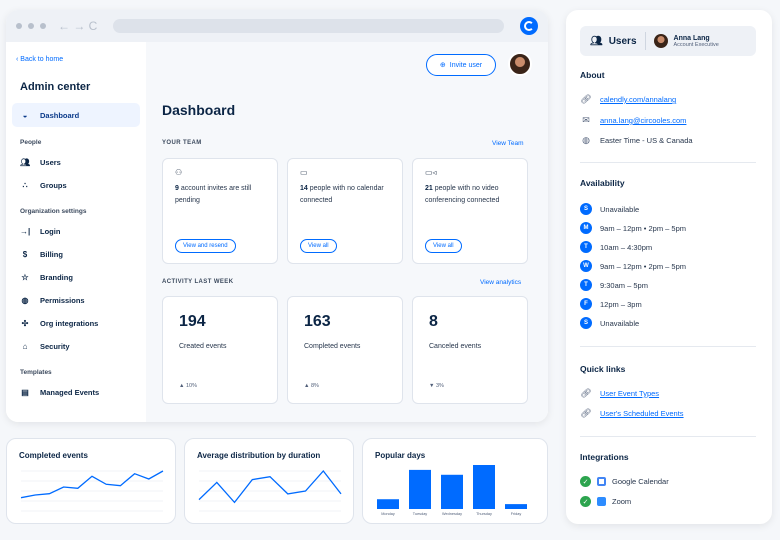 The height and width of the screenshot is (540, 780). Describe the element at coordinates (642, 413) in the screenshot. I see `scheduled-events-link: User's Scheduled Events` at that location.